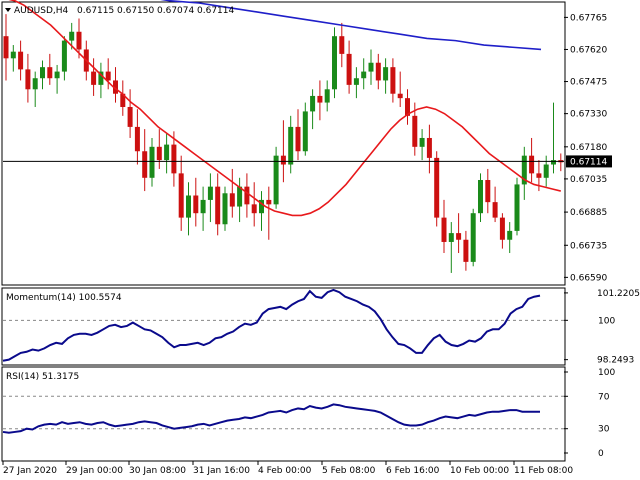  Describe the element at coordinates (588, 115) in the screenshot. I see `price-tick-label: 0.67330` at that location.